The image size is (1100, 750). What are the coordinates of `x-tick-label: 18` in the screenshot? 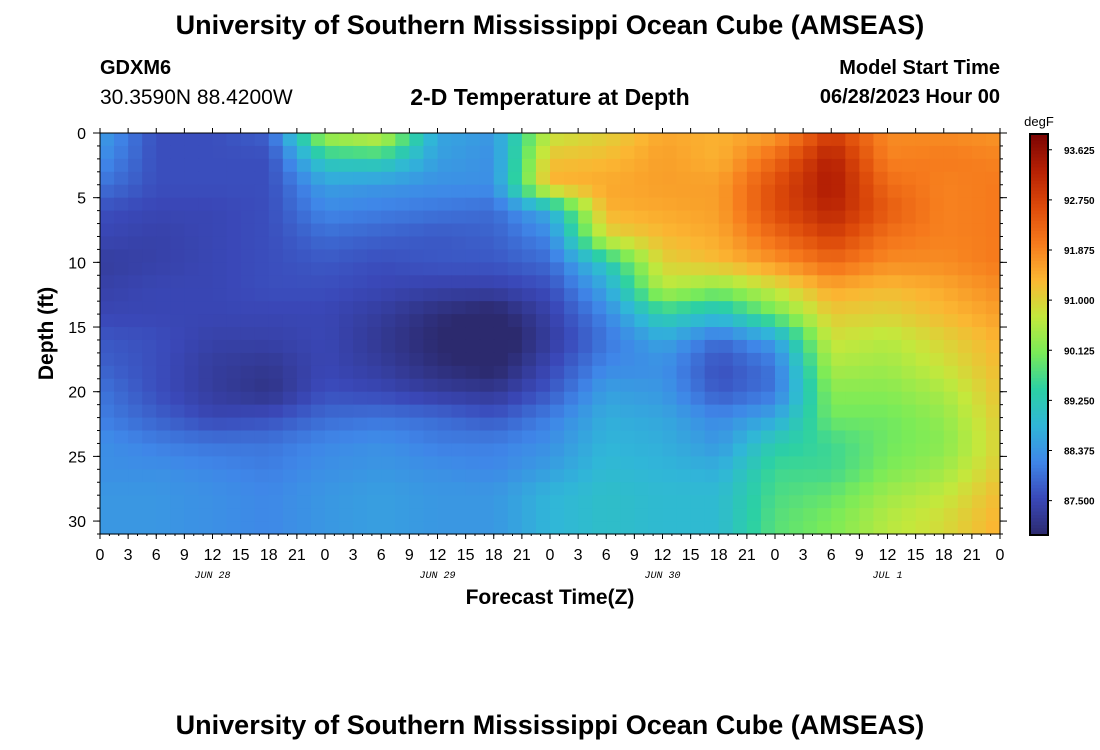 It's located at (494, 555).